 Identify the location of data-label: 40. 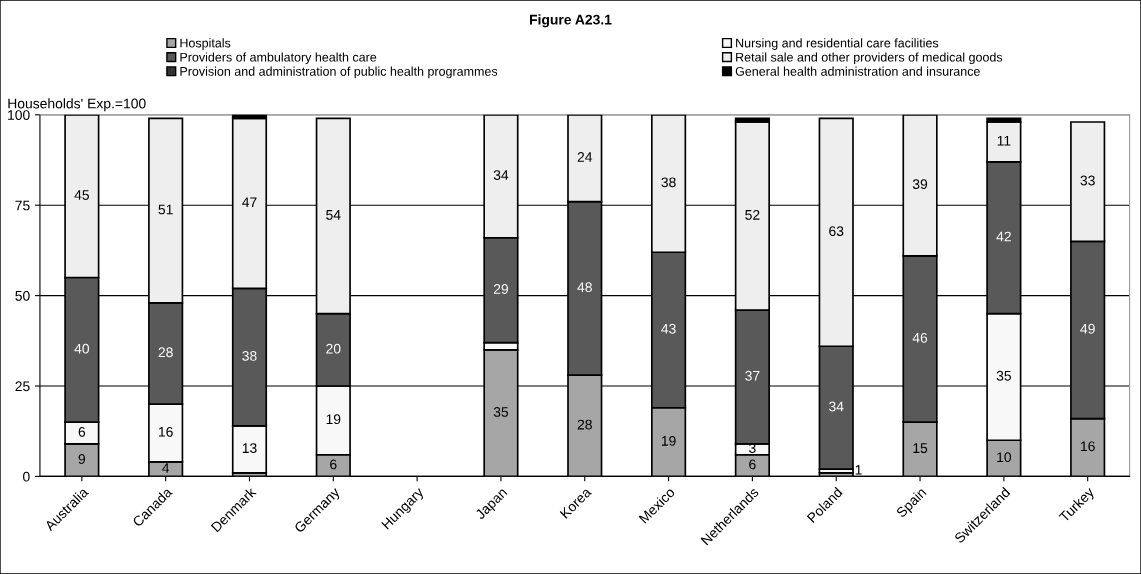
(82, 348).